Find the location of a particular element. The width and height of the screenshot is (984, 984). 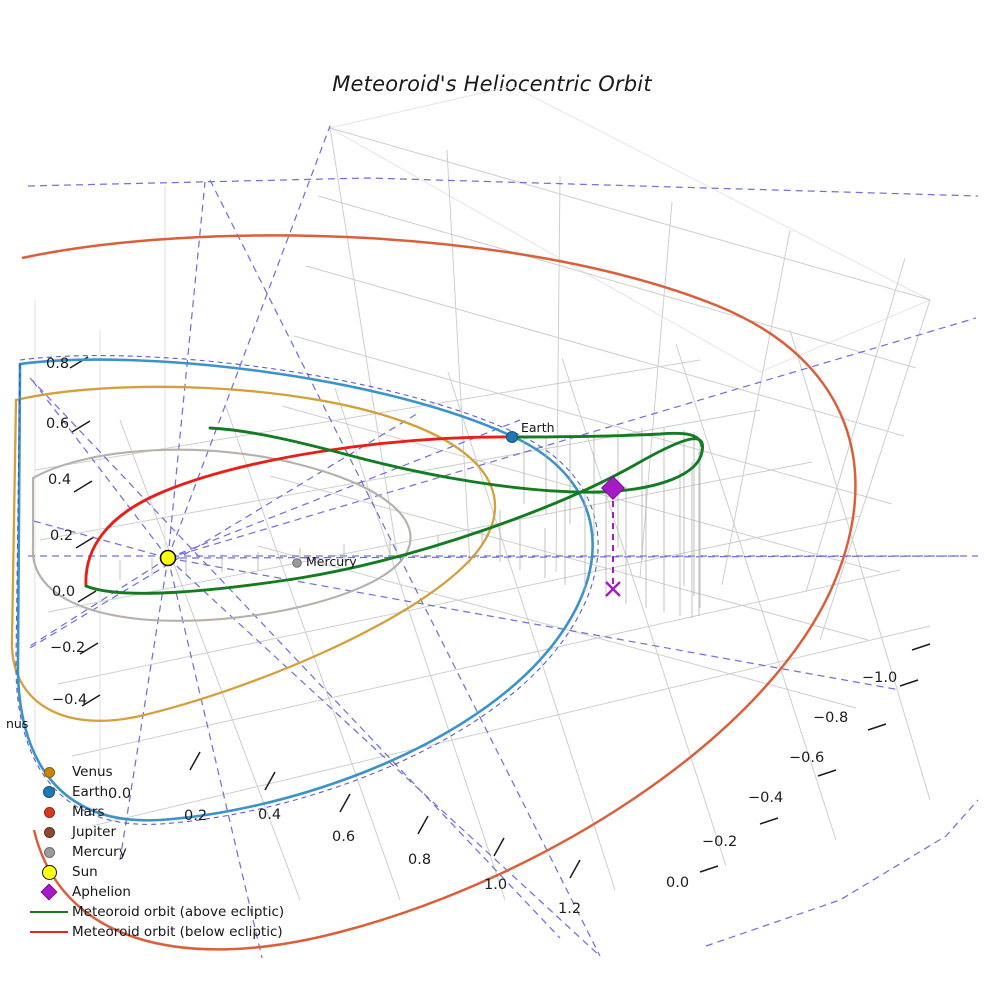

y-tick-5: −1.0 is located at coordinates (879, 678).